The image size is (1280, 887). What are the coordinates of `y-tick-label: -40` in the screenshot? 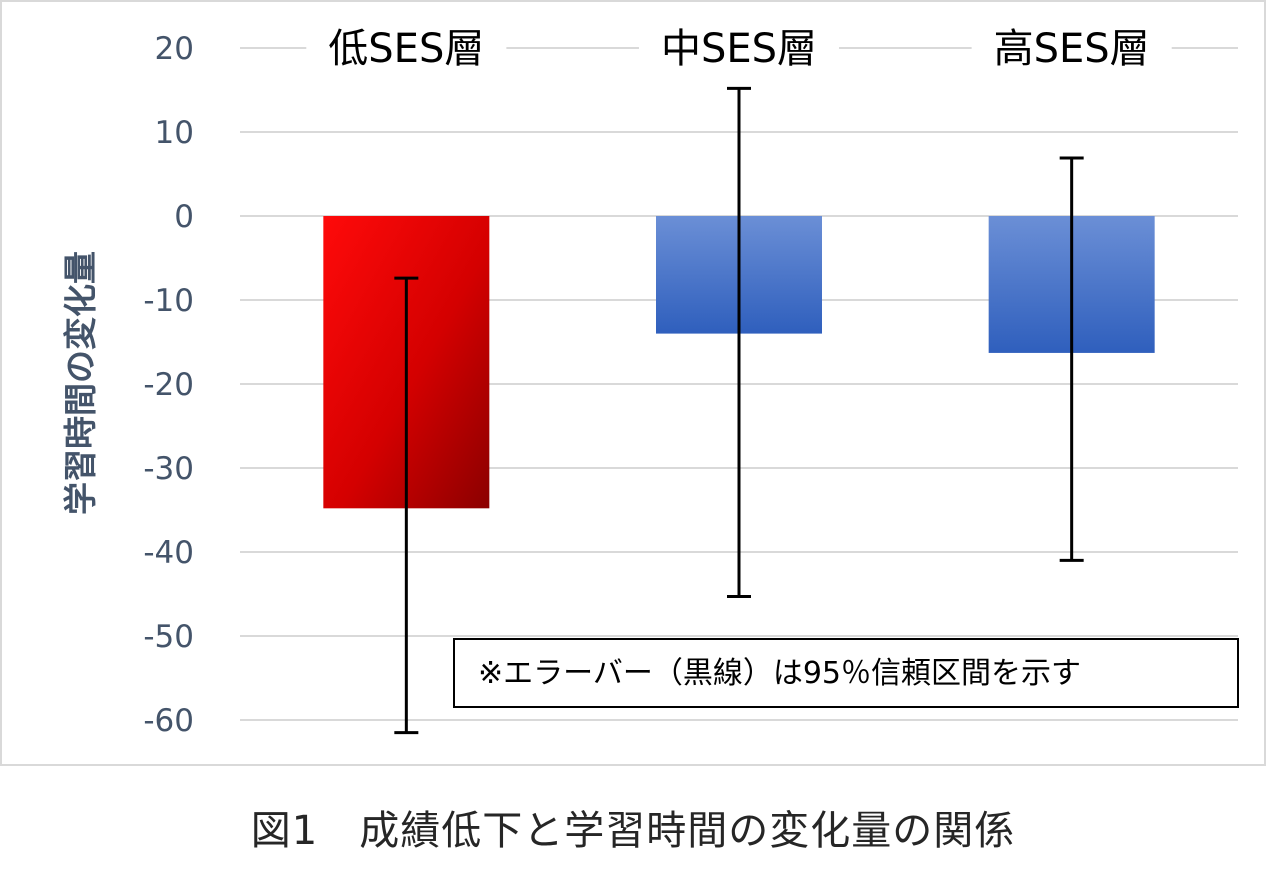 It's located at (168, 553).